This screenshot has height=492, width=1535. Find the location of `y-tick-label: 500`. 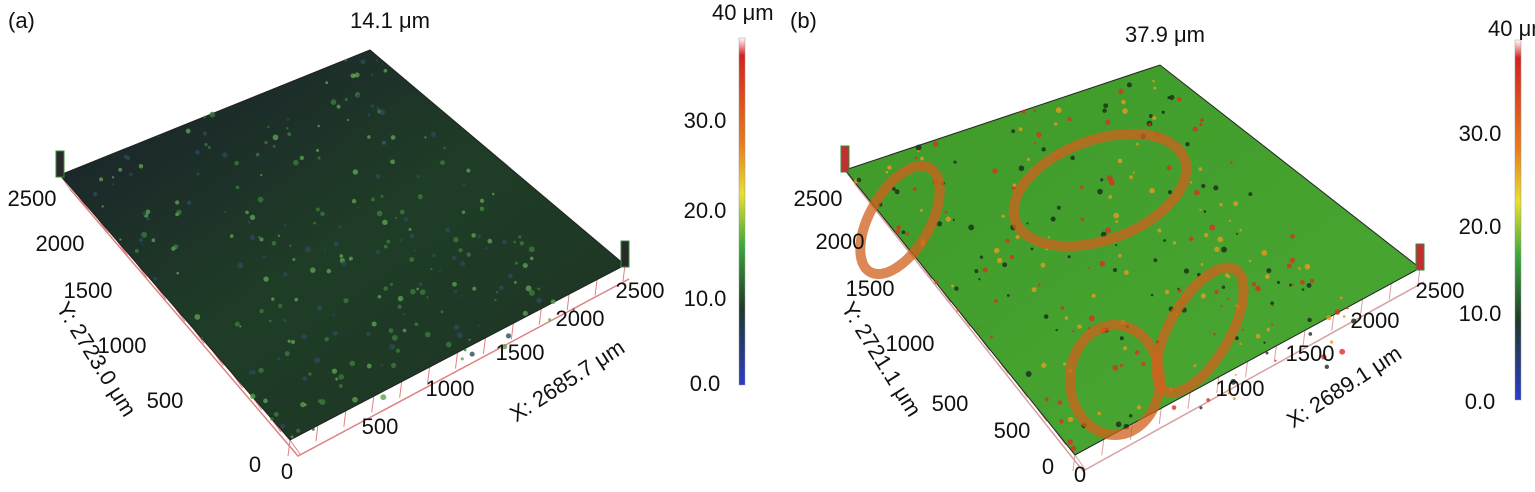

y-tick-label: 500 is located at coordinates (950, 403).